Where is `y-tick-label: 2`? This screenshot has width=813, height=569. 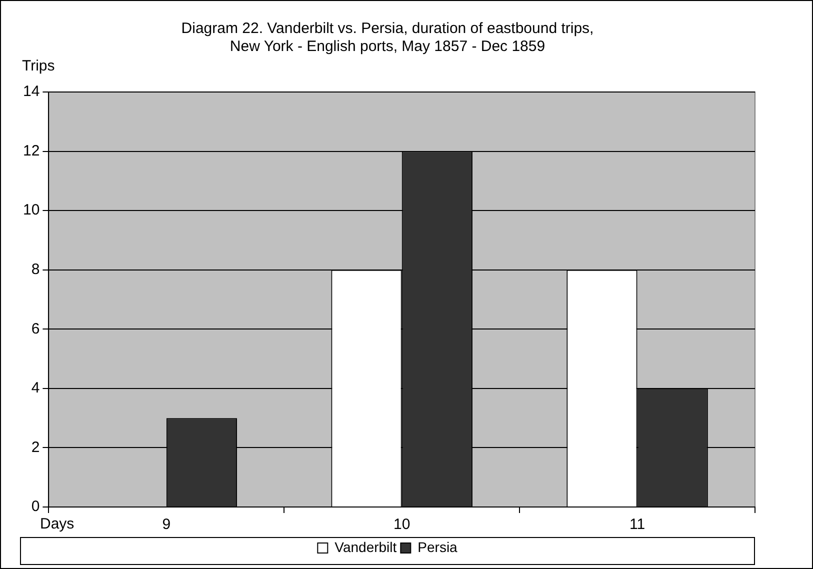 y-tick-label: 2 is located at coordinates (35, 447).